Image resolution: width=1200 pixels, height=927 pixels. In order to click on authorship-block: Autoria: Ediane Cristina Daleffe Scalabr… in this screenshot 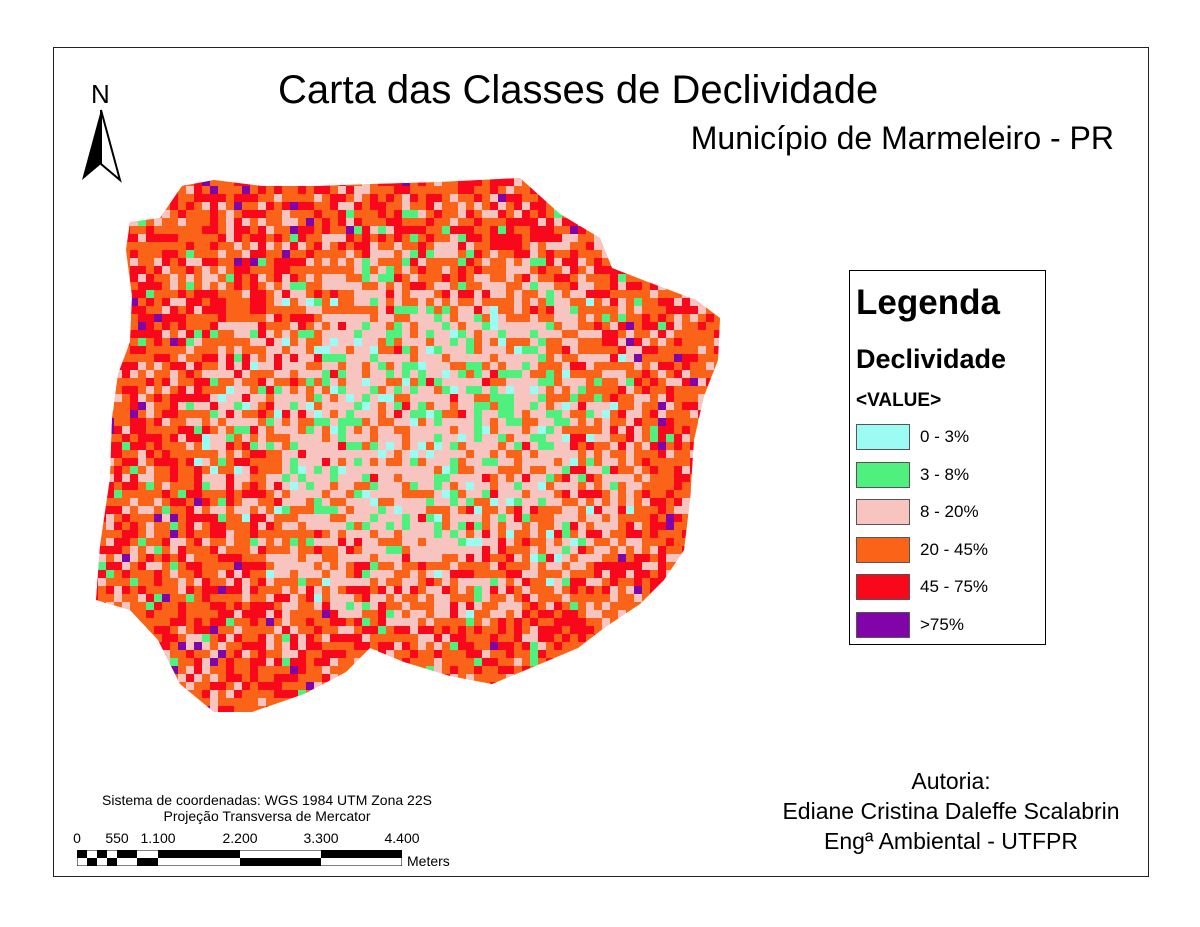, I will do `click(951, 811)`.